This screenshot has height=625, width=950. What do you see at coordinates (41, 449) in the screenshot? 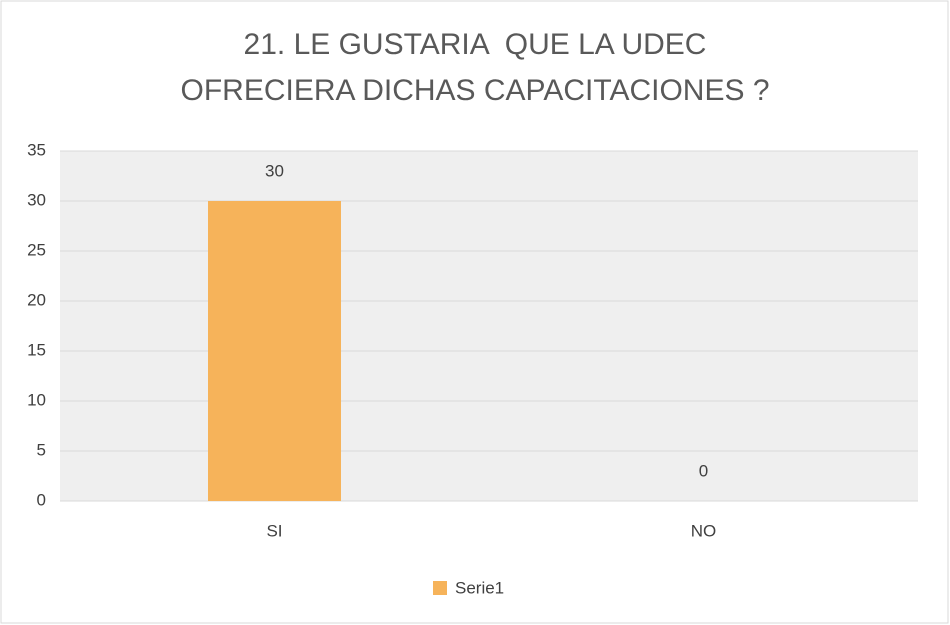
I see `y-tick-label: 5` at bounding box center [41, 449].